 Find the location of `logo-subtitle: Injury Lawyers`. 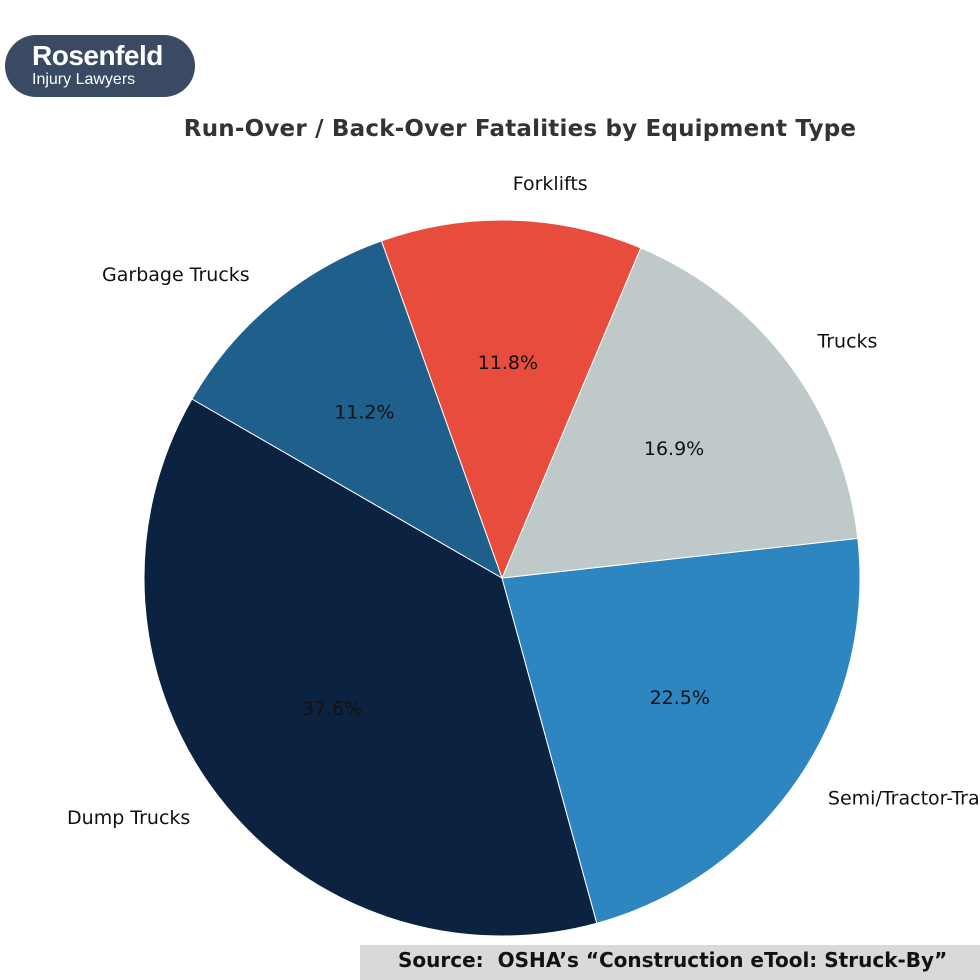

logo-subtitle: Injury Lawyers is located at coordinates (84, 79).